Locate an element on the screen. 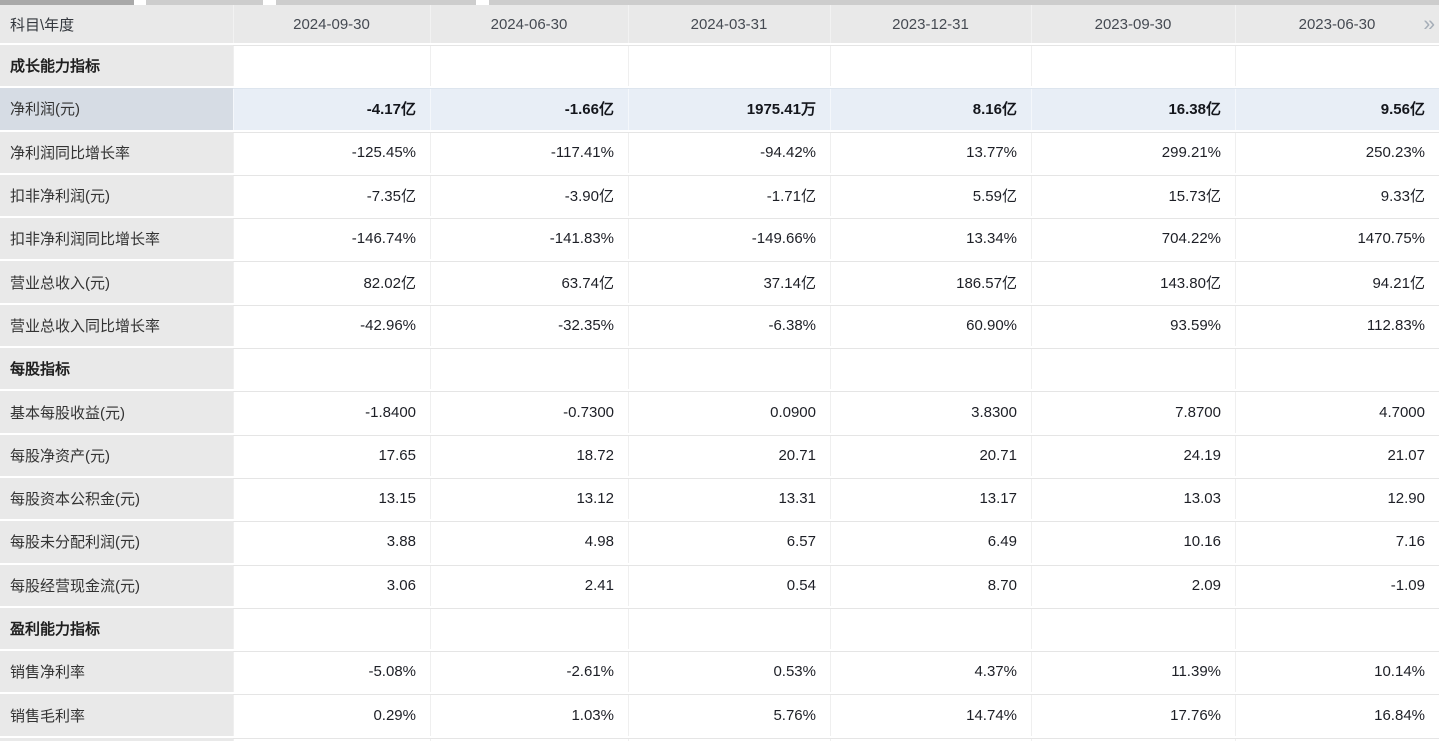 This screenshot has width=1439, height=741. section-label-cell: 盈利能力指标 is located at coordinates (116, 627).